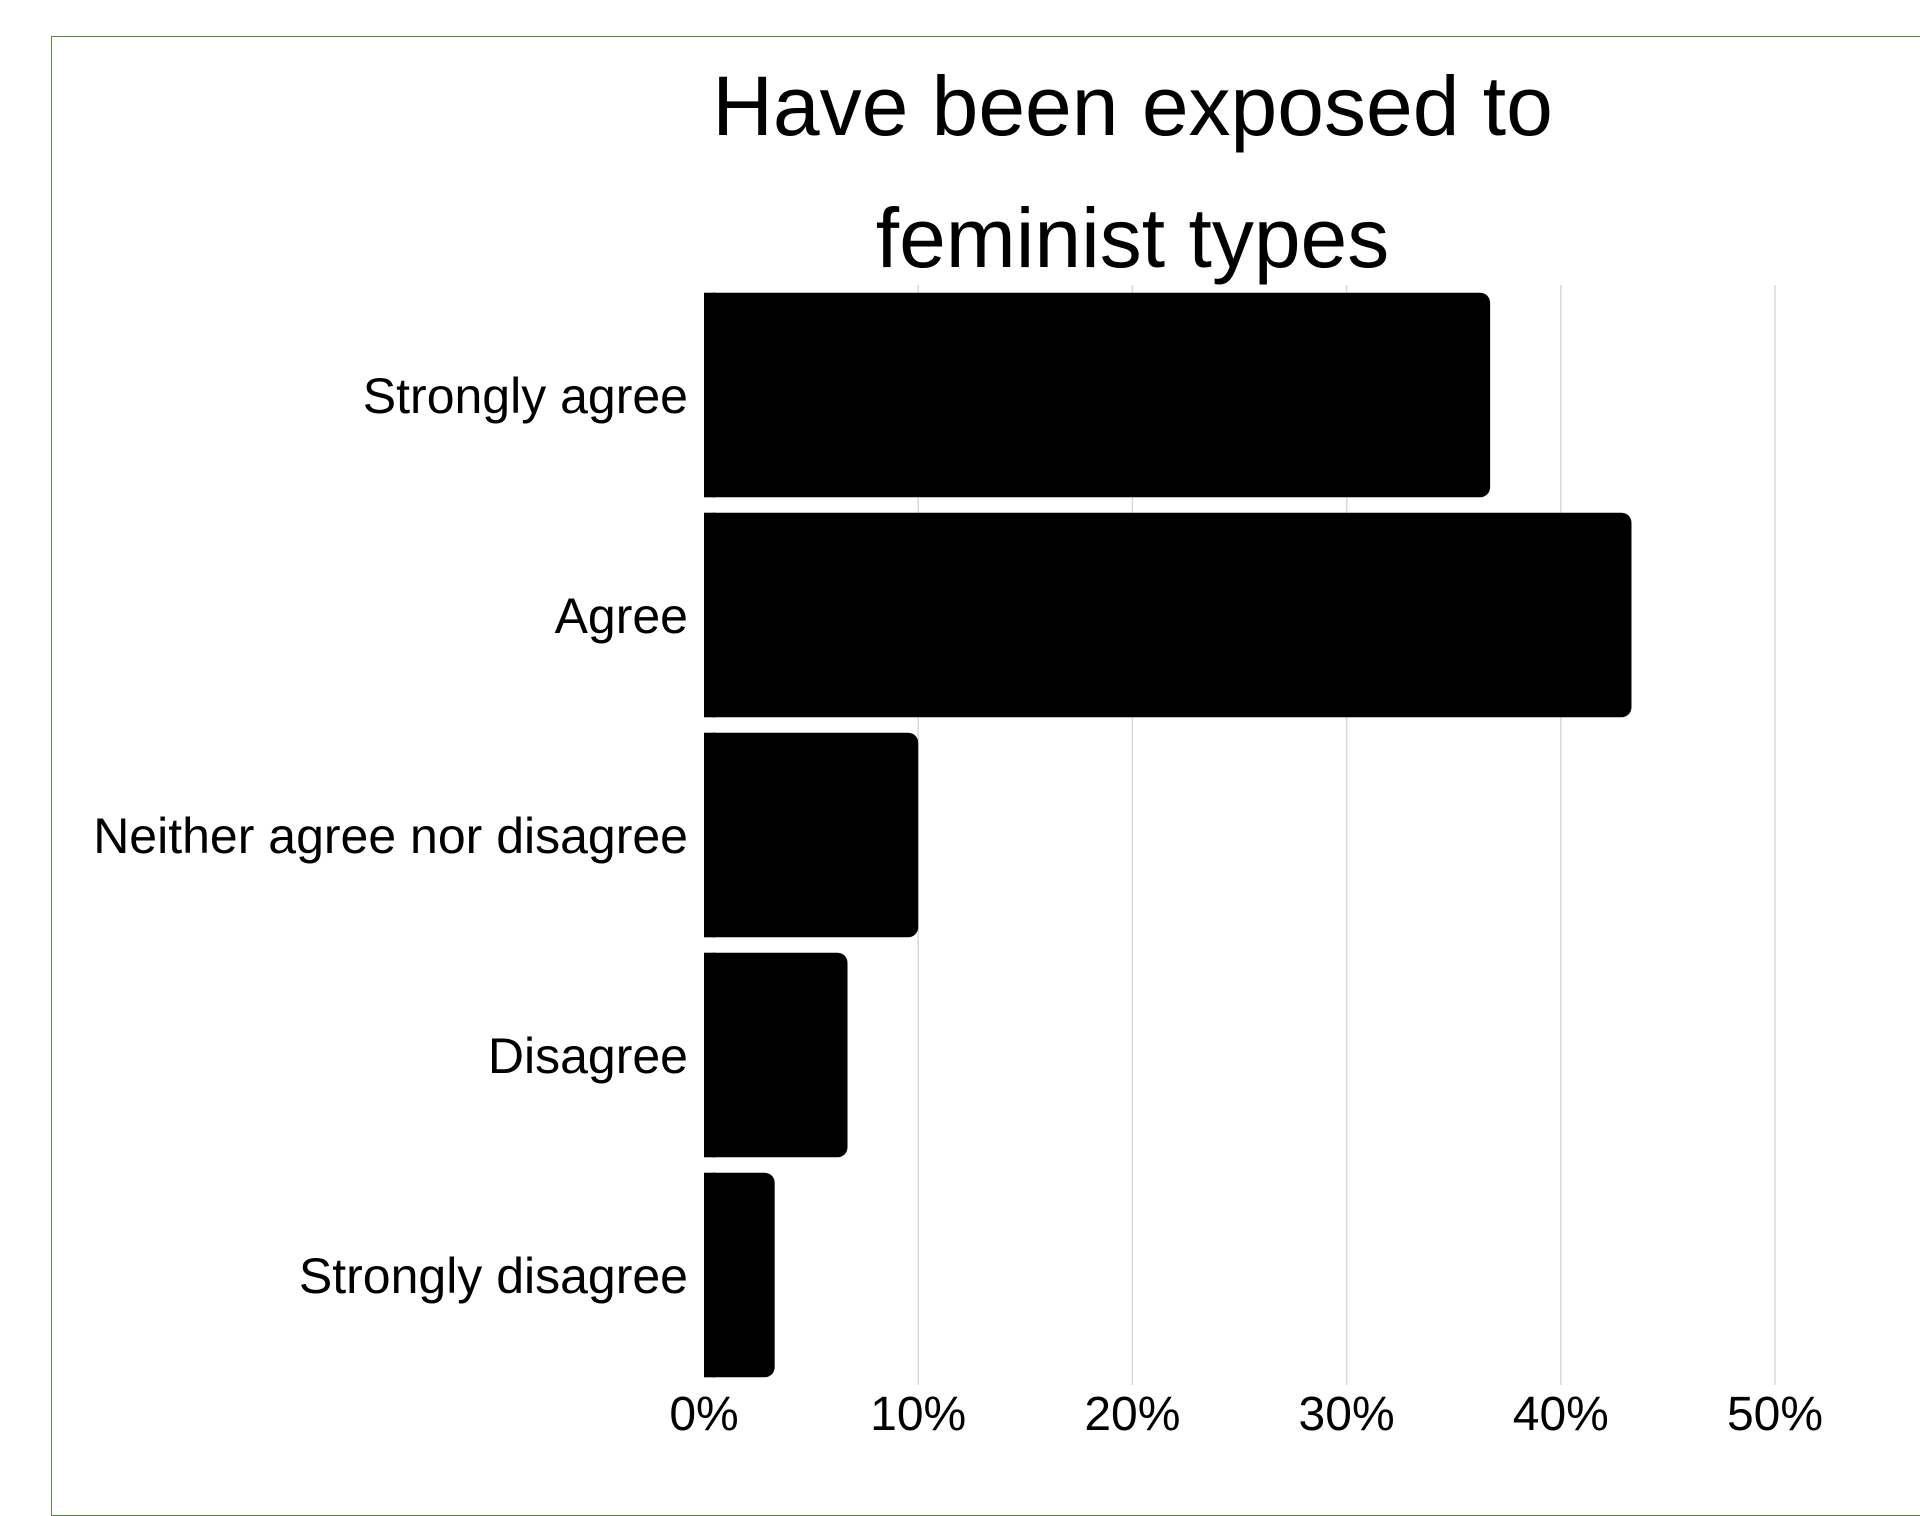  What do you see at coordinates (588, 1056) in the screenshot?
I see `category-label: Disagree` at bounding box center [588, 1056].